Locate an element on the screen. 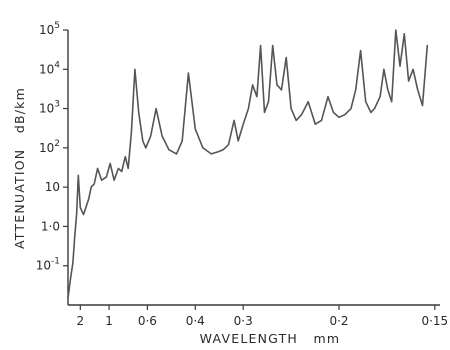 Image resolution: width=450 pixels, height=350 pixels. y-tick-label: 10⁻¹ is located at coordinates (48, 265).